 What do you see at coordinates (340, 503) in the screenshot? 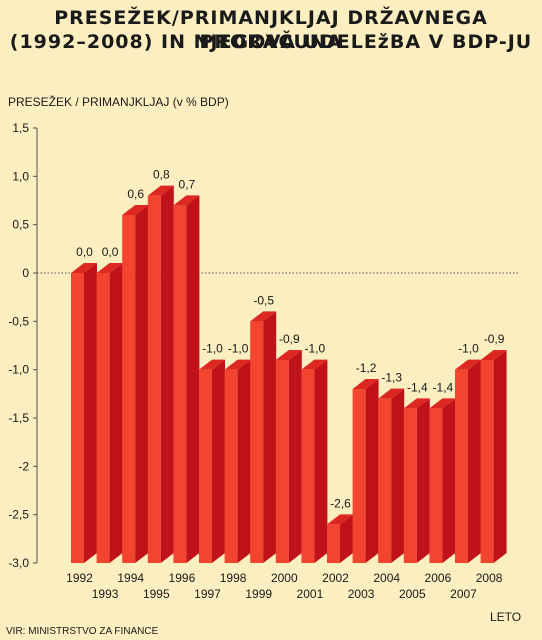
I see `data-label: -2,6` at bounding box center [340, 503].